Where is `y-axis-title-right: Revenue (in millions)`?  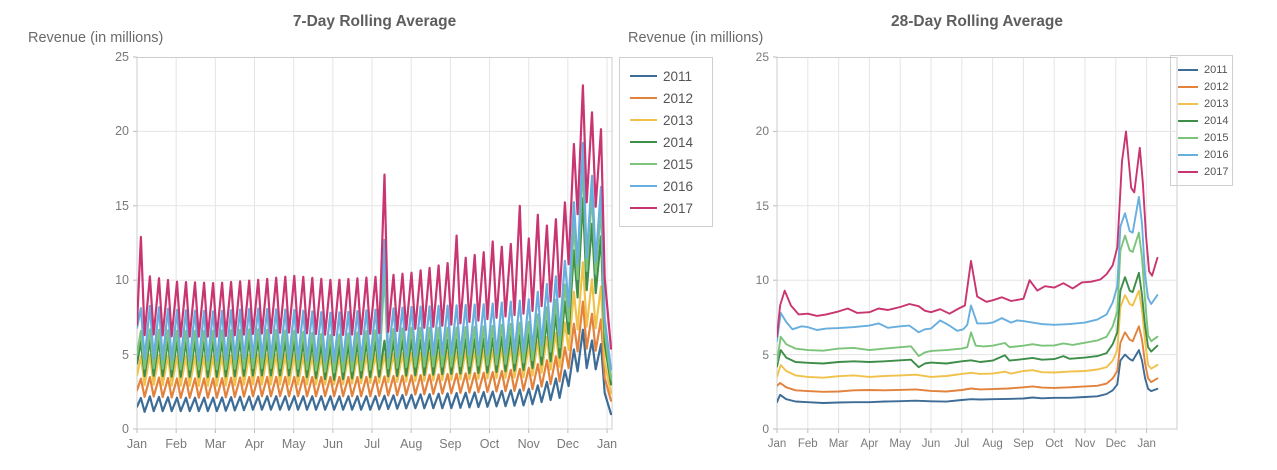
y-axis-title-right: Revenue (in millions) is located at coordinates (696, 38).